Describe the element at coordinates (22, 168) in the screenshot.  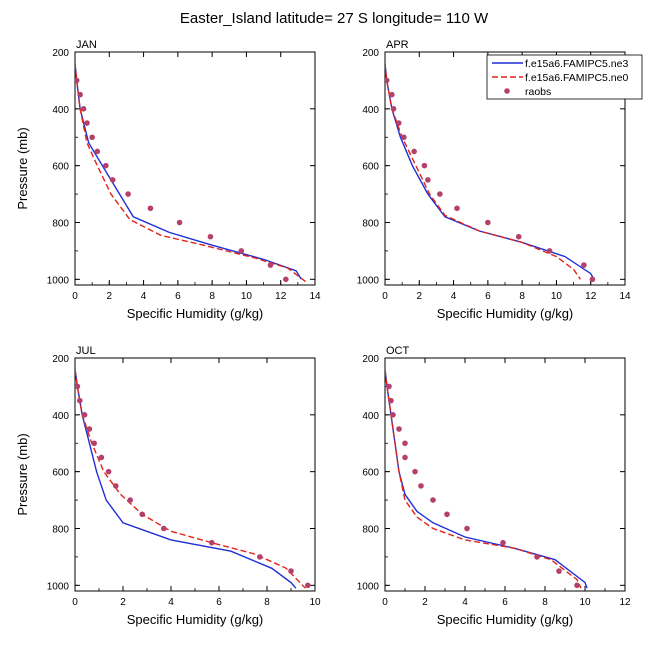
I see `y-axis-label: Pressure (mb)` at that location.